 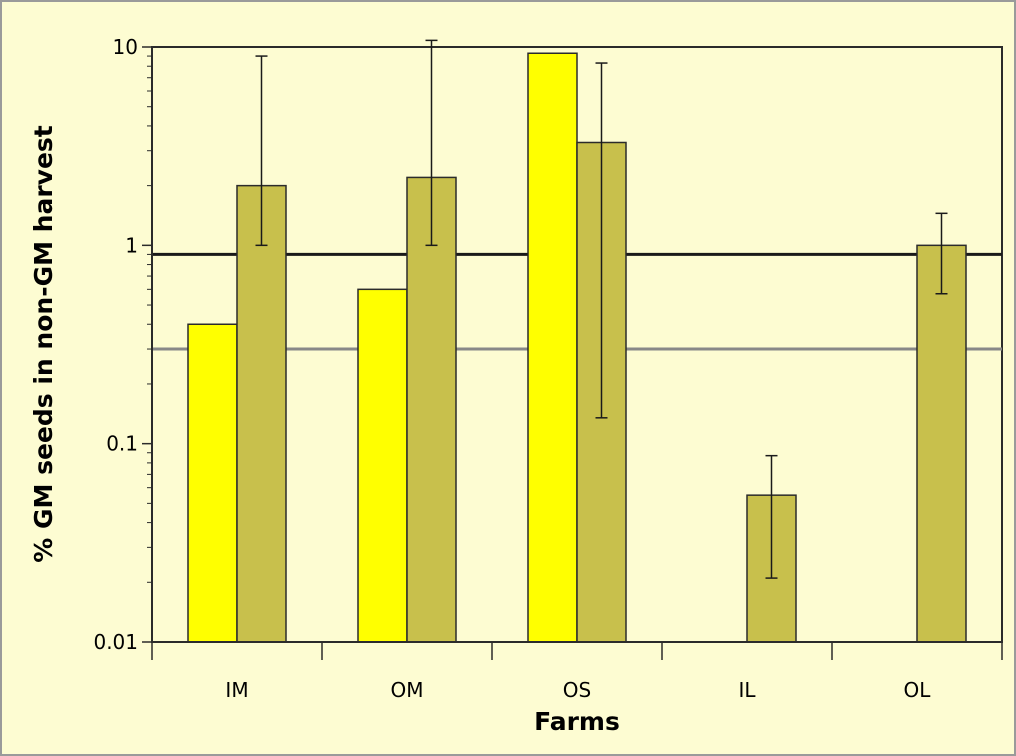 I want to click on y-axis-title: % GM seeds in non-GM harvest, so click(x=43, y=344).